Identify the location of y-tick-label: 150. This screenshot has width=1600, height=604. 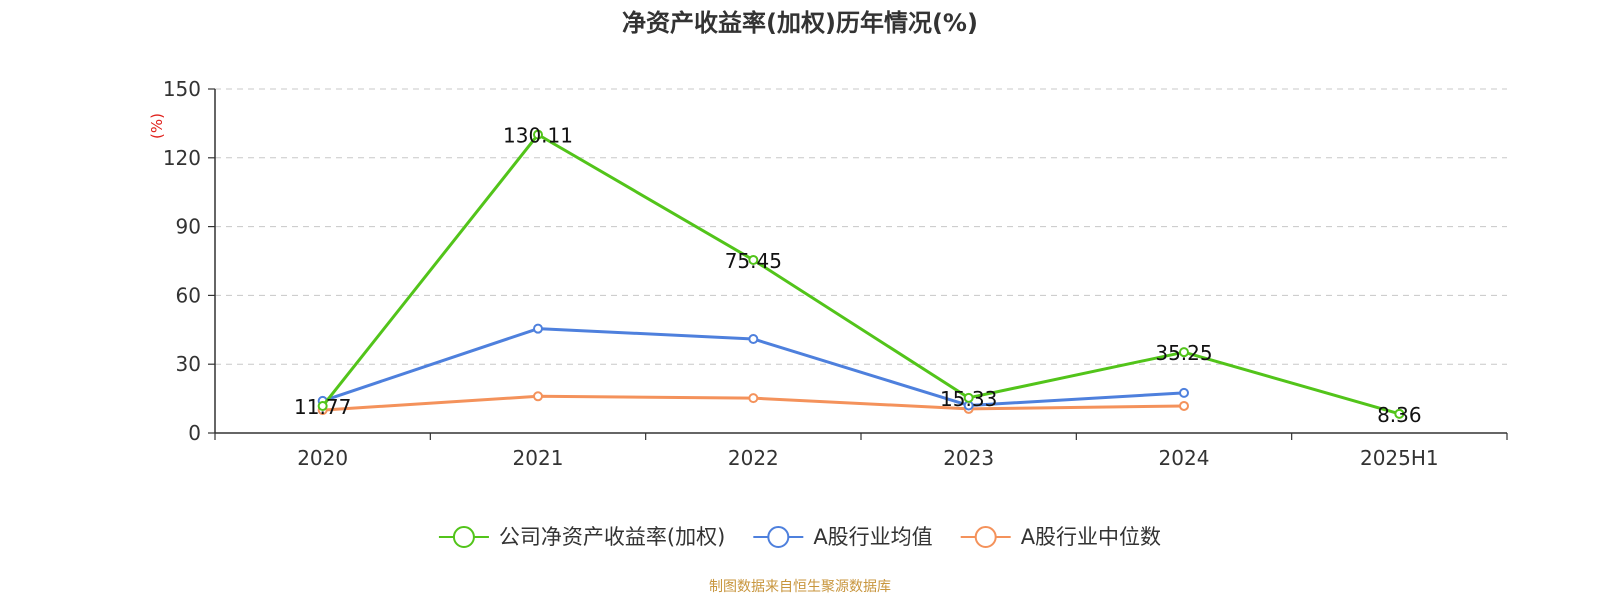
(182, 89).